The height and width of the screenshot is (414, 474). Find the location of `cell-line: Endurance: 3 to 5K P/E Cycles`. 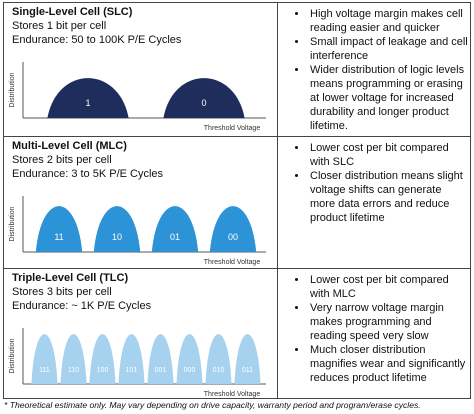

cell-line: Endurance: 3 to 5K P/E Cycles is located at coordinates (88, 174).